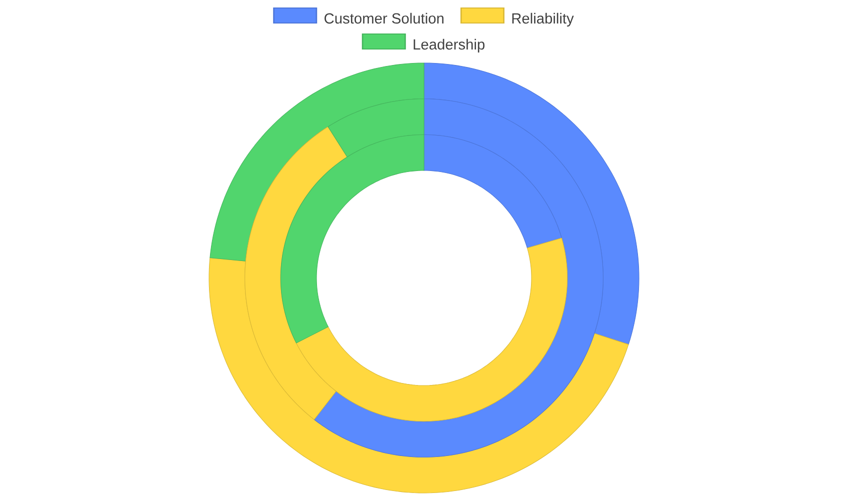 Image resolution: width=855 pixels, height=500 pixels. I want to click on legend-label: Leadership, so click(449, 45).